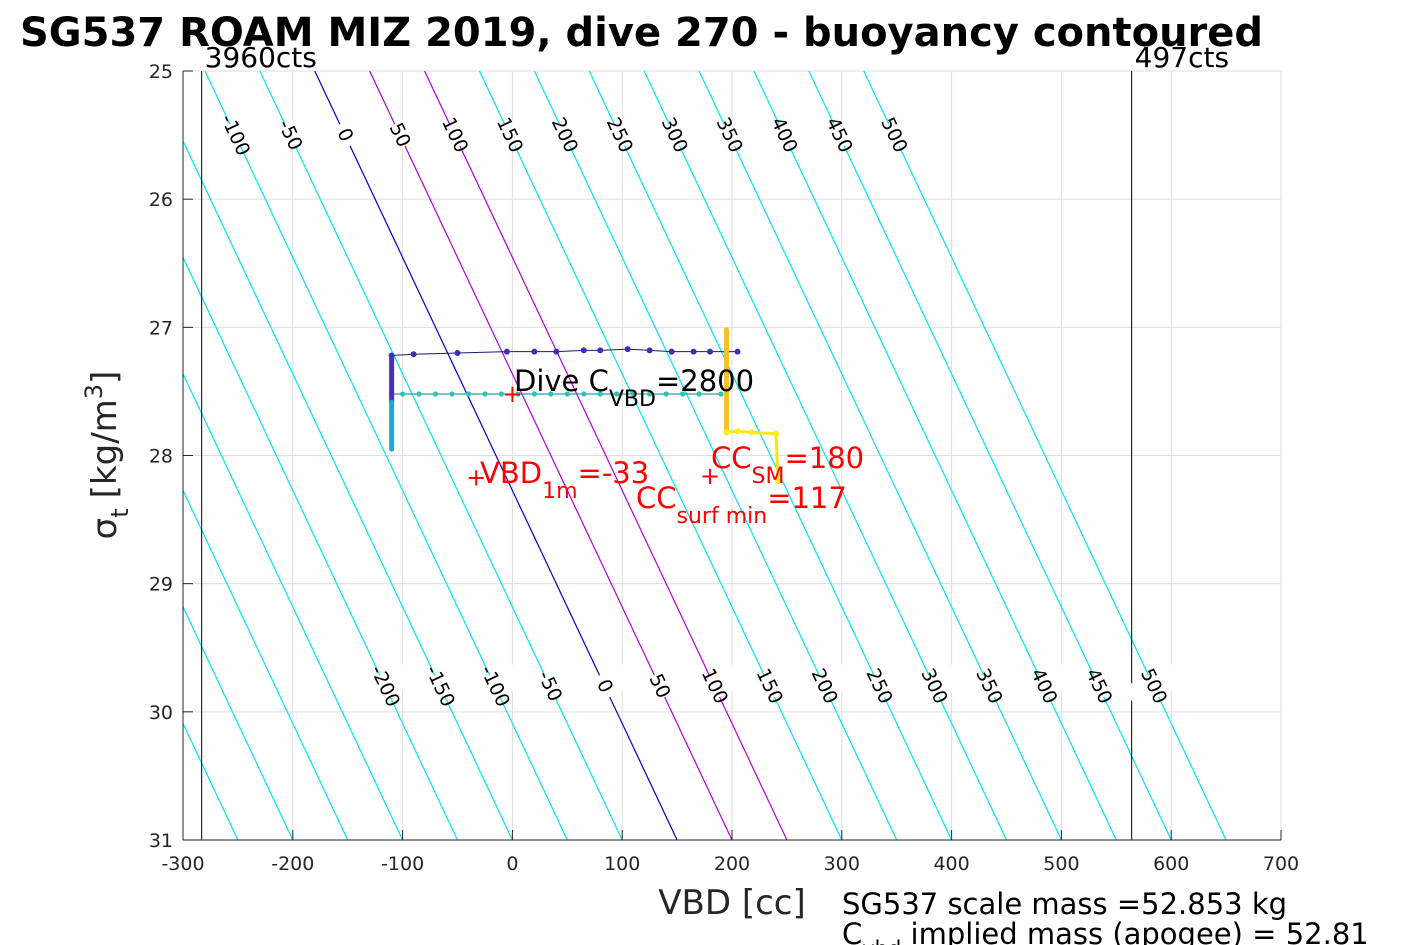 The image size is (1417, 945). I want to click on implied-mass-text: Cvbd implied mass (apogee) = 52.81, so click(1105, 931).